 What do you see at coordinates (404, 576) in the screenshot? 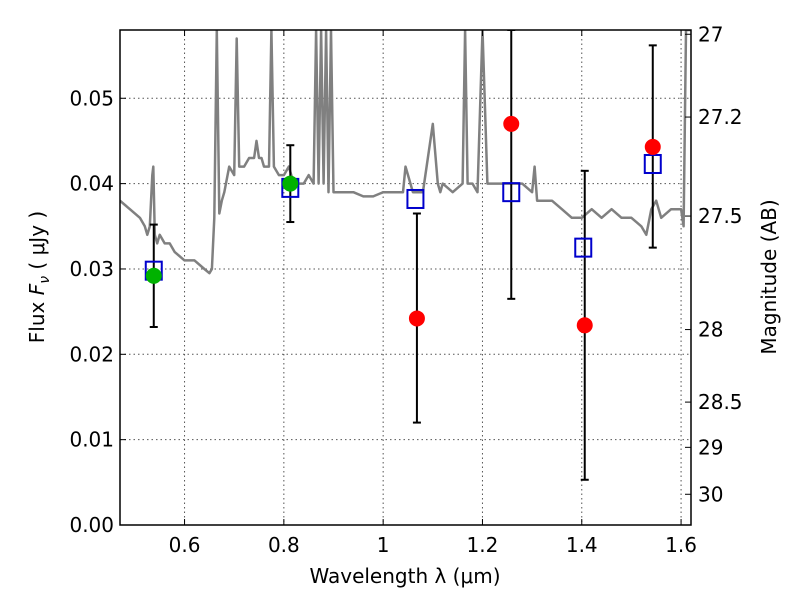
I see `x-axis-title: Wavelength λ (μm)` at bounding box center [404, 576].